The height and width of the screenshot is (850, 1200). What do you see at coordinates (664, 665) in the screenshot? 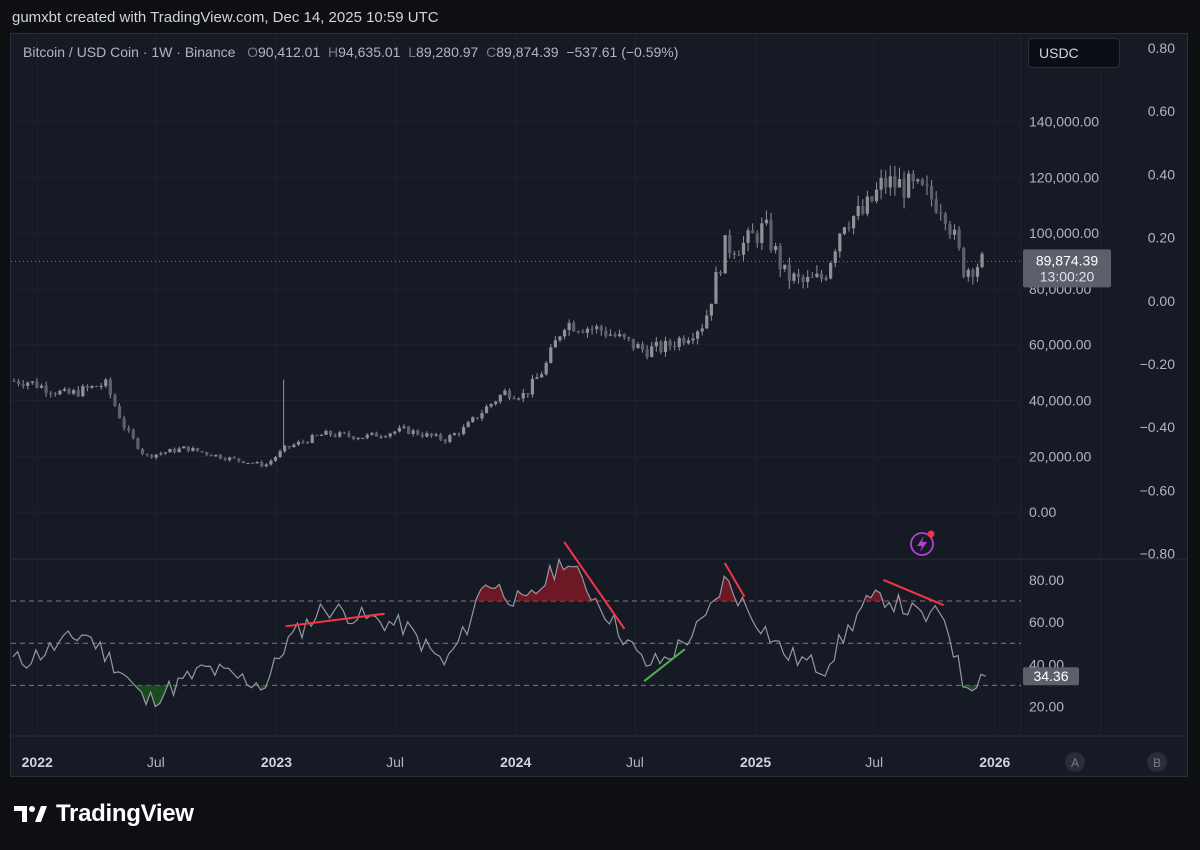
I see `rsi-divergence-bullish` at bounding box center [664, 665].